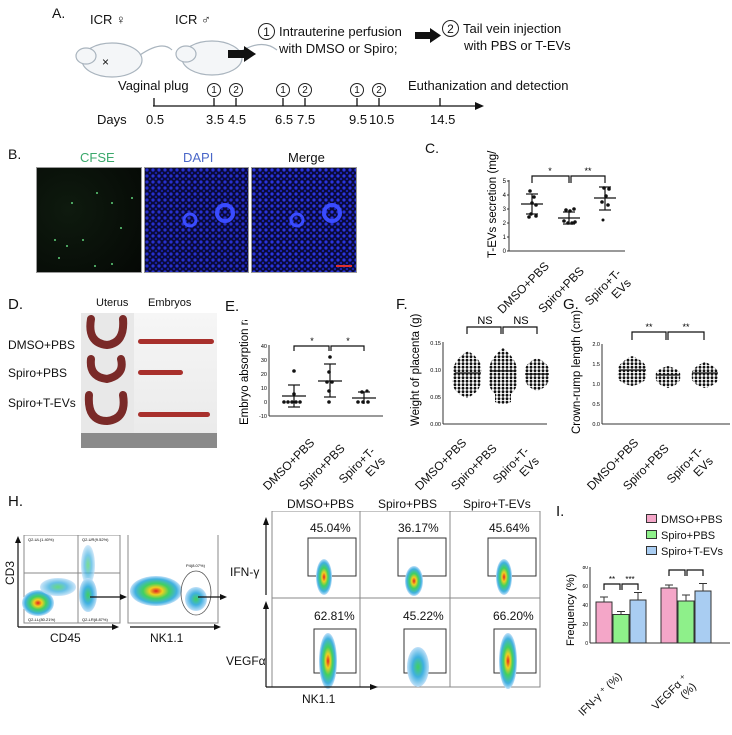 Image resolution: width=732 pixels, height=735 pixels. I want to click on day-value: 9.5, so click(358, 119).